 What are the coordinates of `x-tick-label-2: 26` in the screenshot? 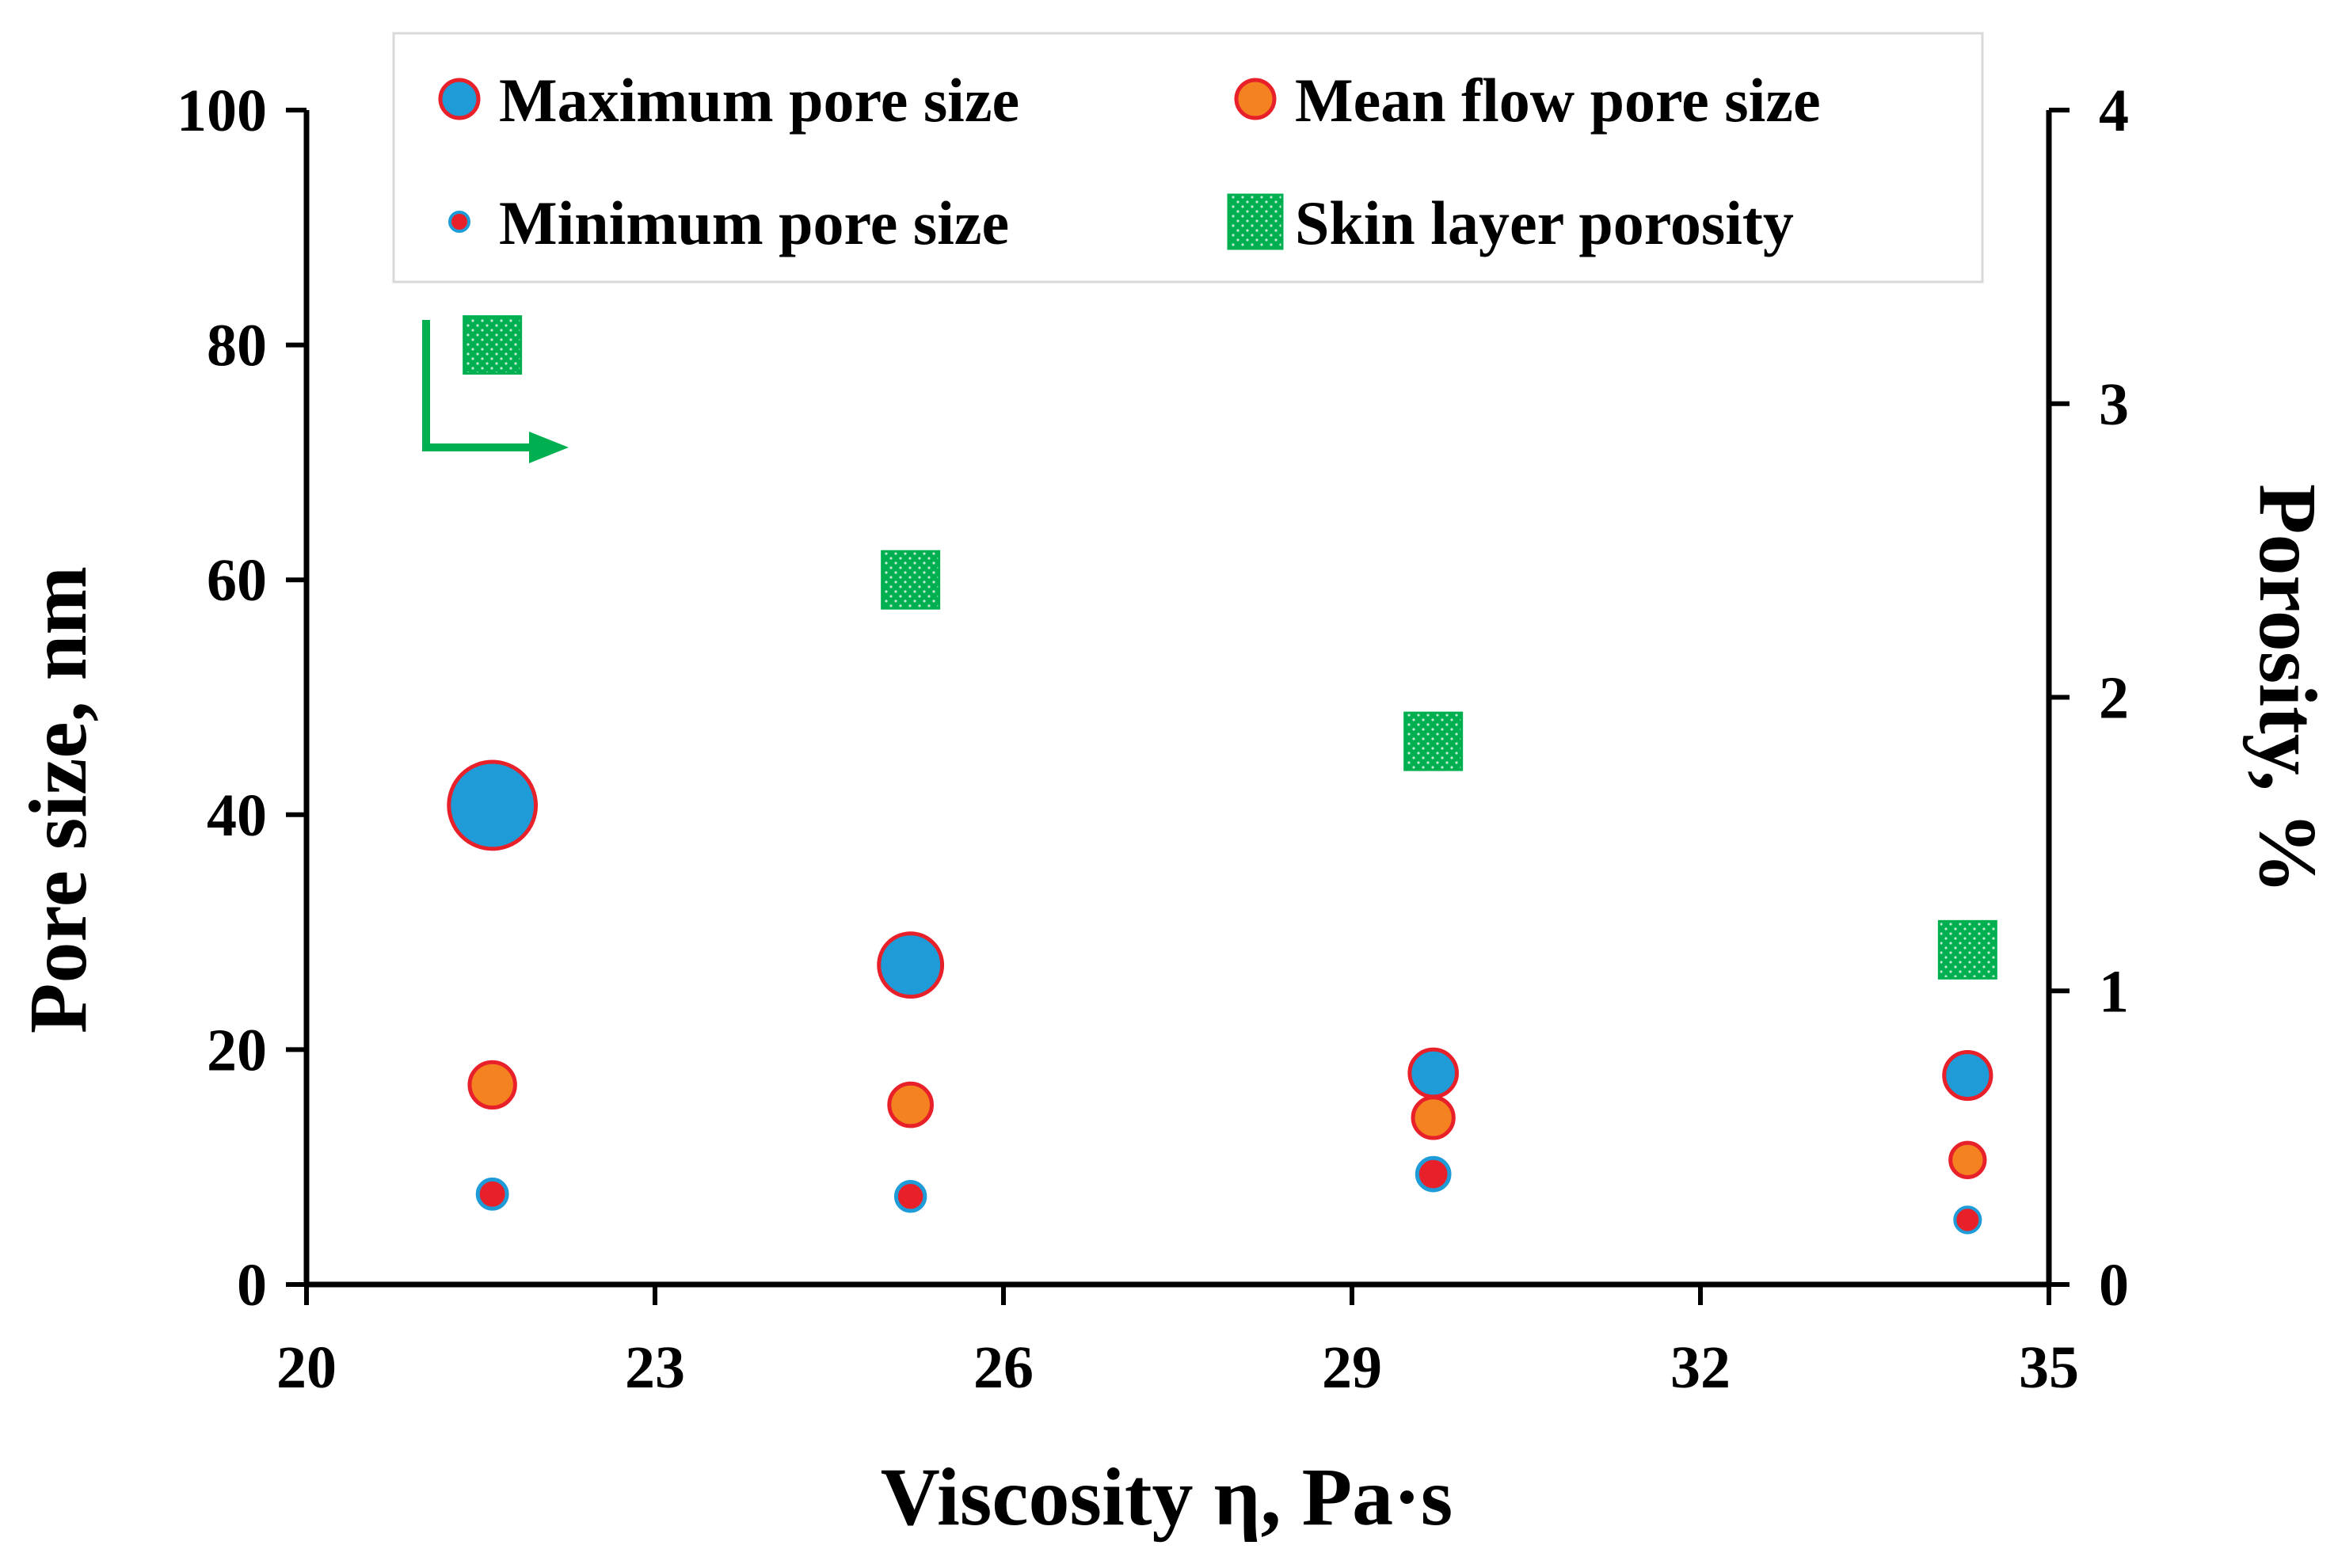 It's located at (1003, 1367).